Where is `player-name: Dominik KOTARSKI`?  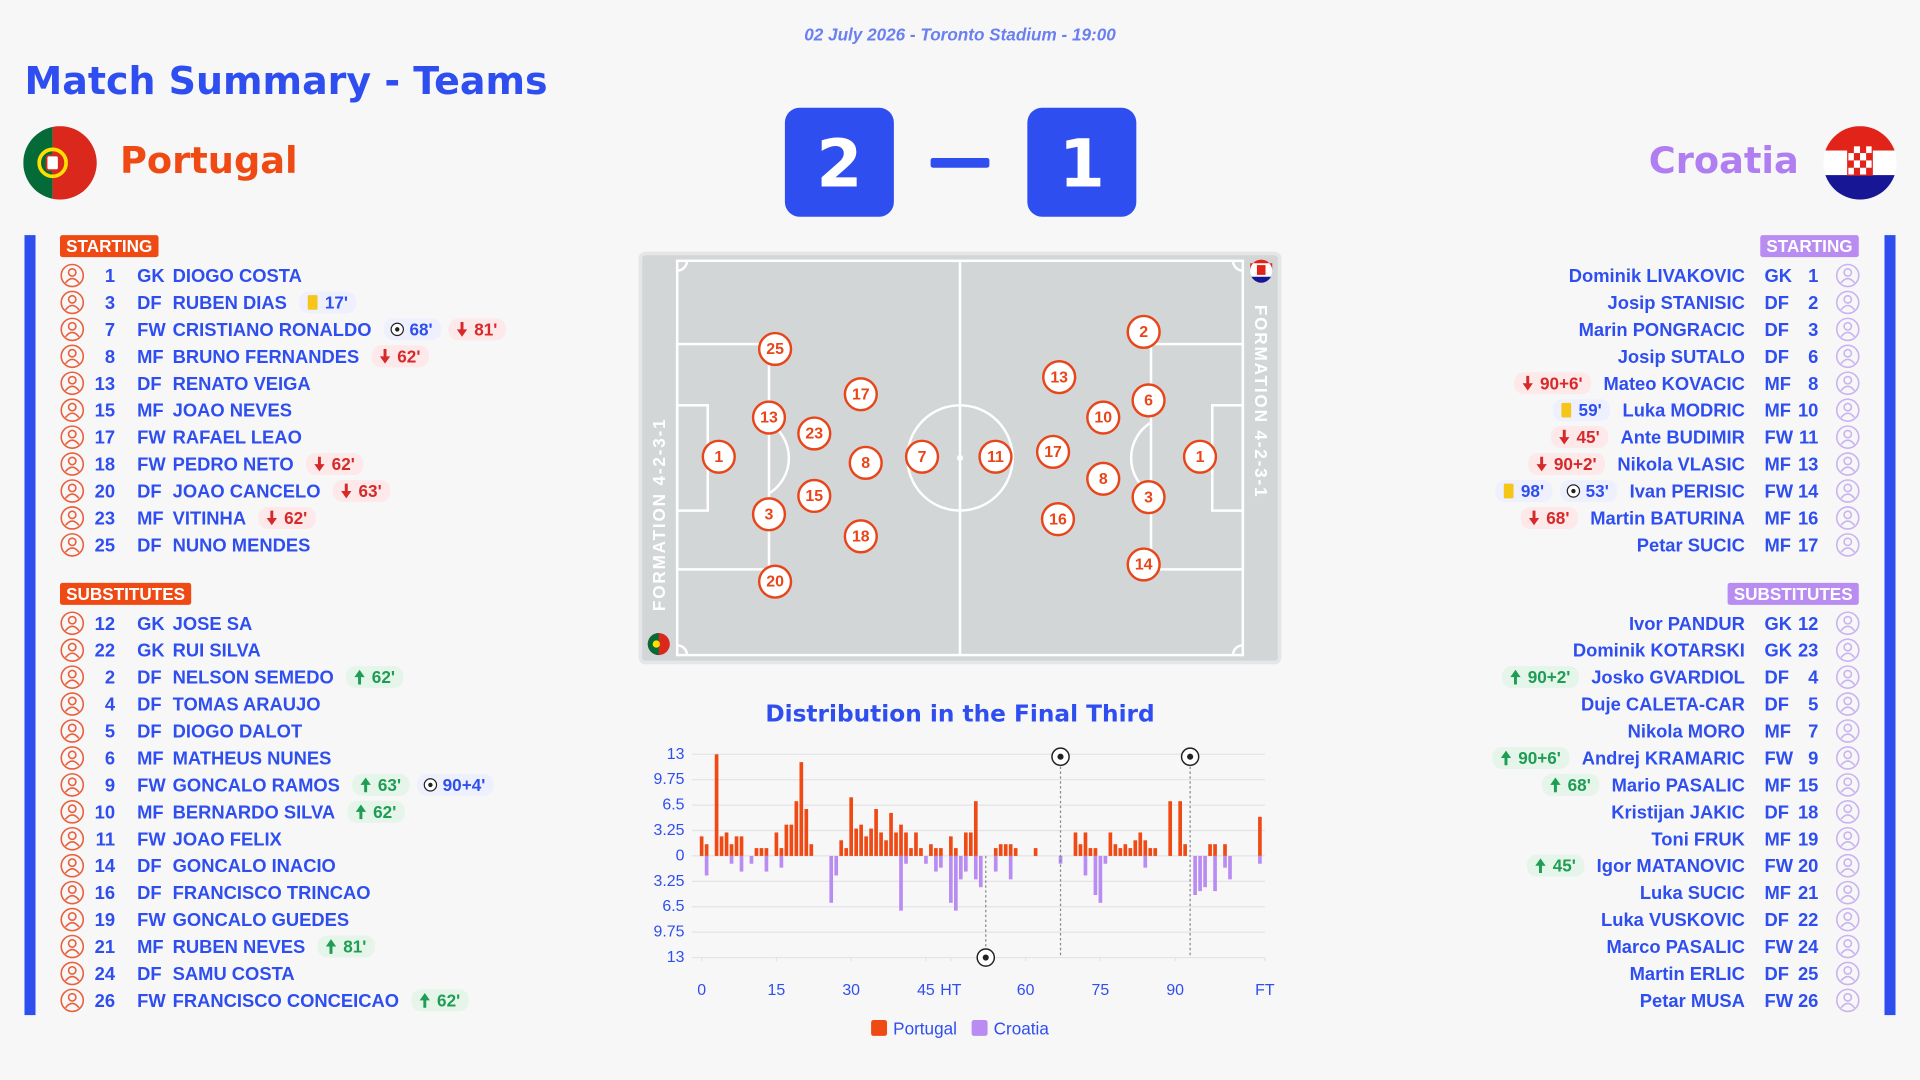 player-name: Dominik KOTARSKI is located at coordinates (1659, 650).